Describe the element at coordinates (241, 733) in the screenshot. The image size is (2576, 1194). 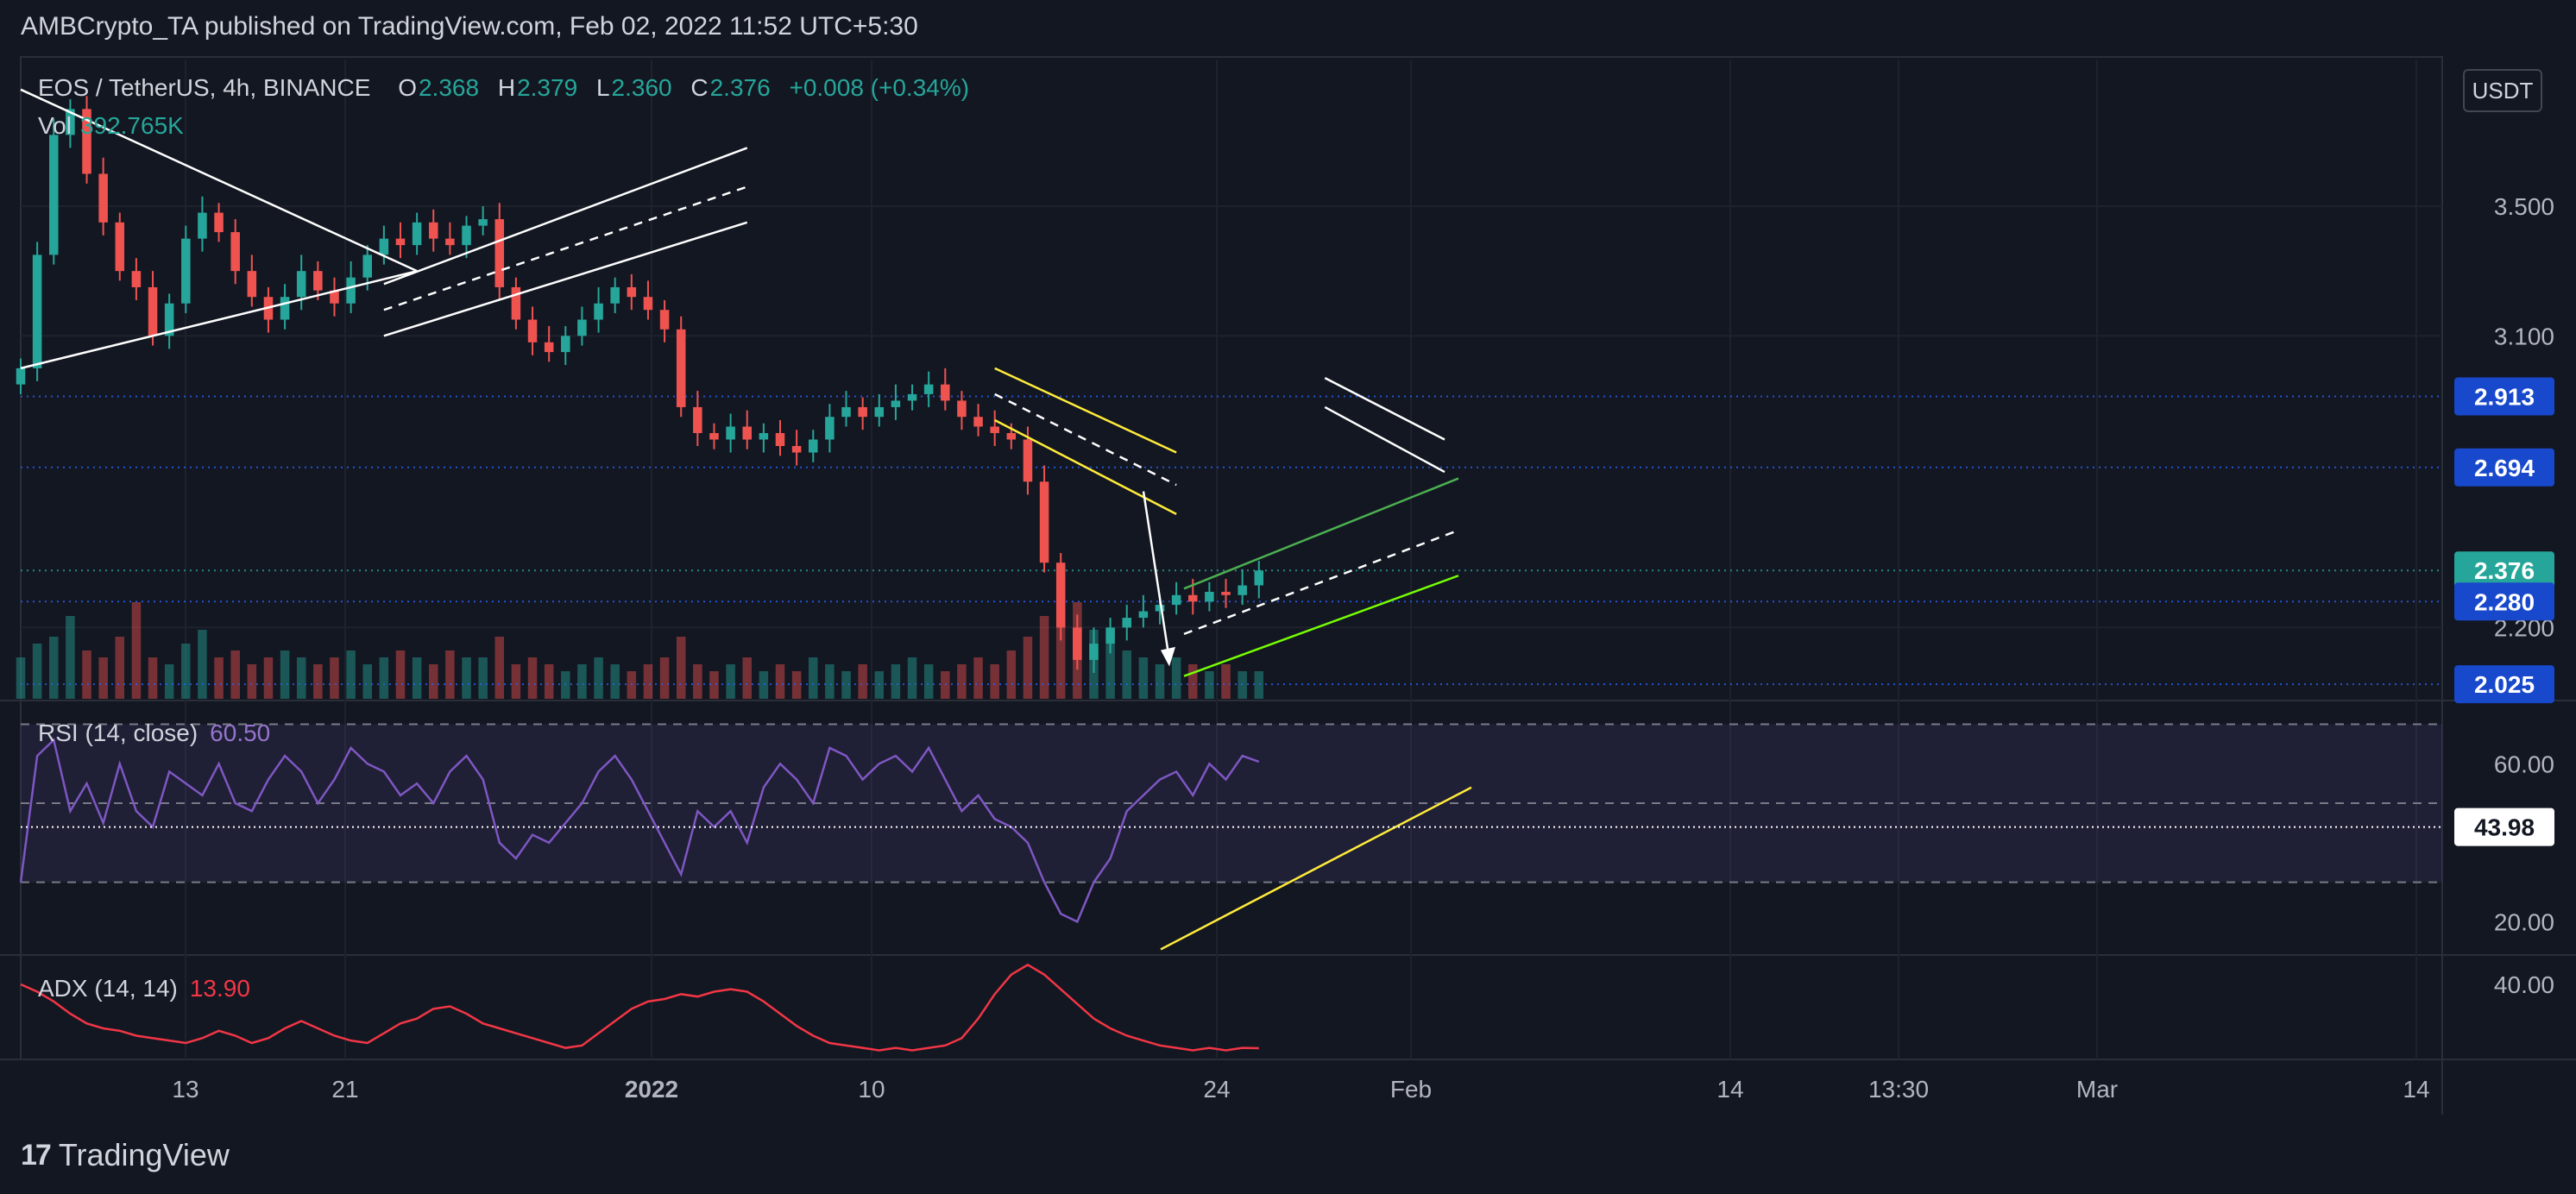
I see `rsi-value: 60.50` at that location.